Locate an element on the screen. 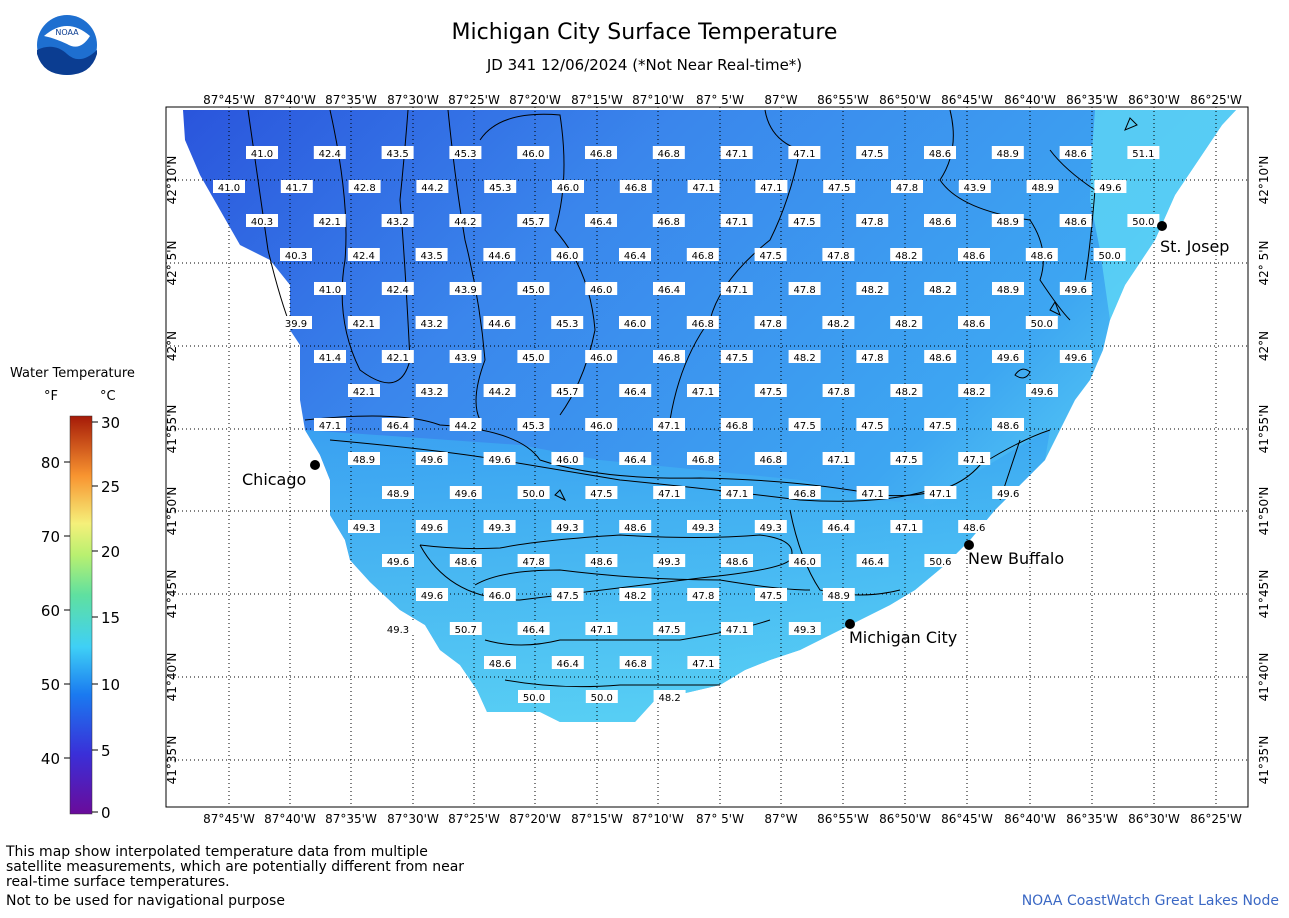 This screenshot has height=918, width=1289. temperature-value-text: 46.8 is located at coordinates (635, 664).